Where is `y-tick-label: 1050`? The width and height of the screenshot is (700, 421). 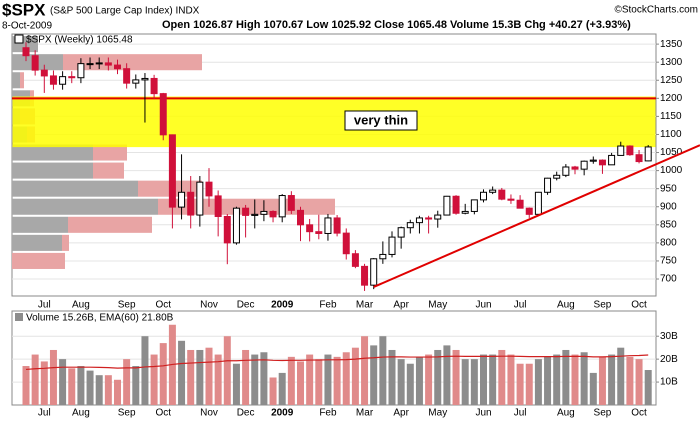
y-tick-label: 1050 is located at coordinates (671, 152).